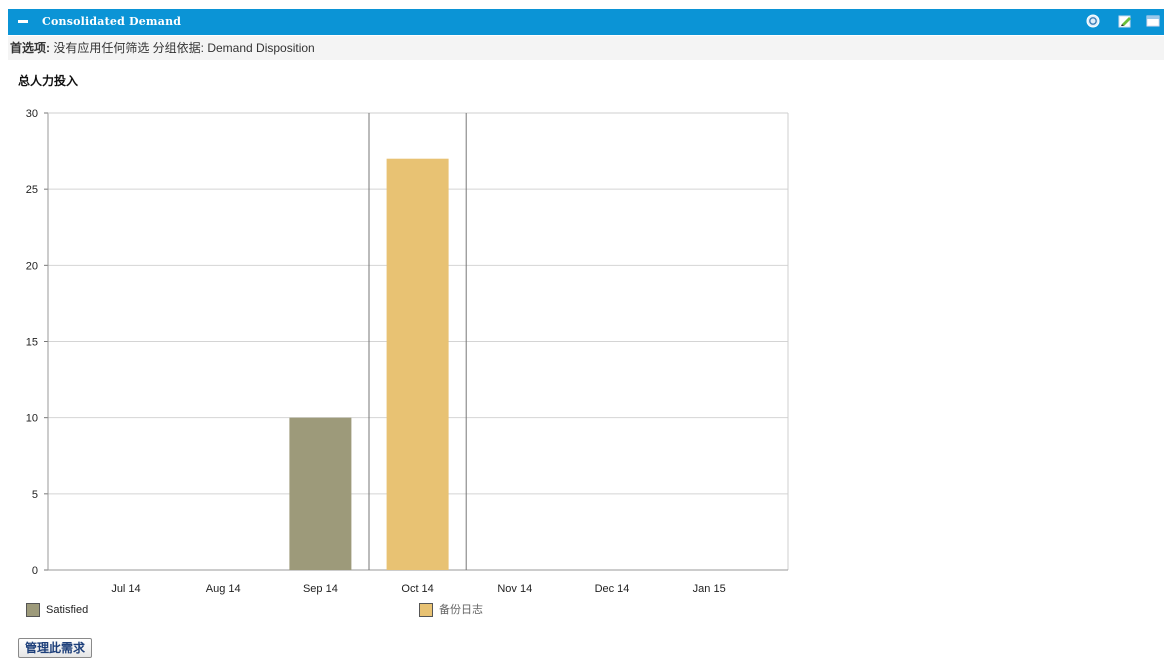 This screenshot has width=1164, height=666. Describe the element at coordinates (55, 648) in the screenshot. I see `manage-demand-button: 管理此需求` at that location.